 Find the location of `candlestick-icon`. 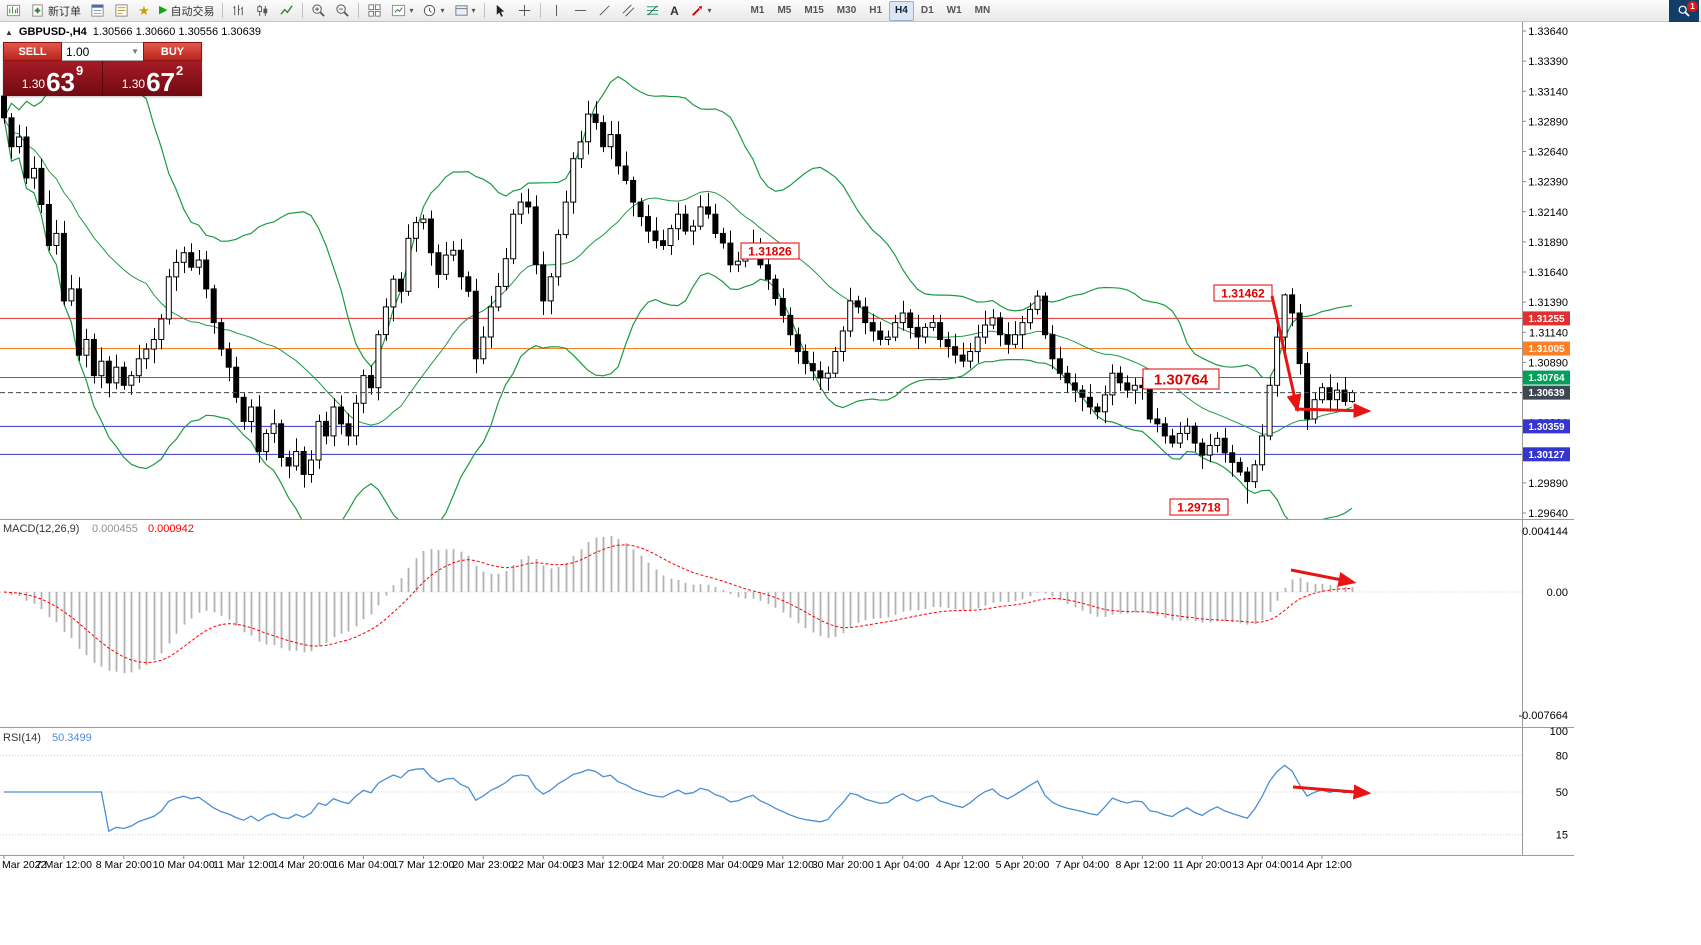

candlestick-icon is located at coordinates (262, 10).